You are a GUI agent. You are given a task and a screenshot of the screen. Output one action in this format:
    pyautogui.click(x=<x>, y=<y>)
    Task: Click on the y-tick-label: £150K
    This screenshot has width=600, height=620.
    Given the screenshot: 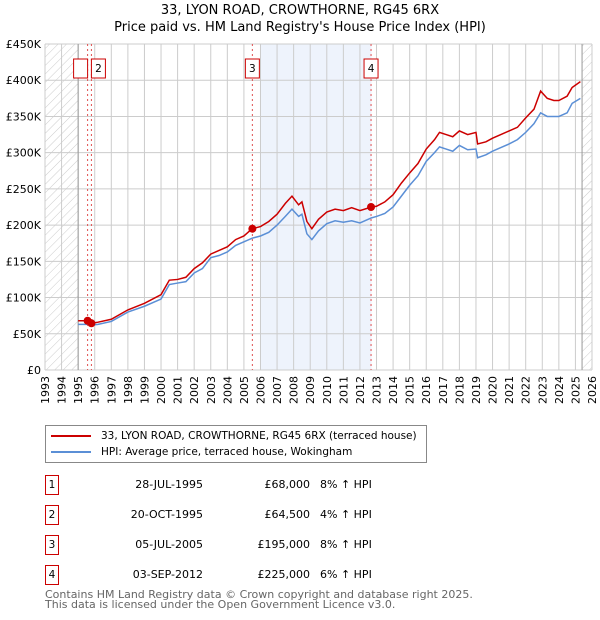 What is the action you would take?
    pyautogui.click(x=24, y=261)
    